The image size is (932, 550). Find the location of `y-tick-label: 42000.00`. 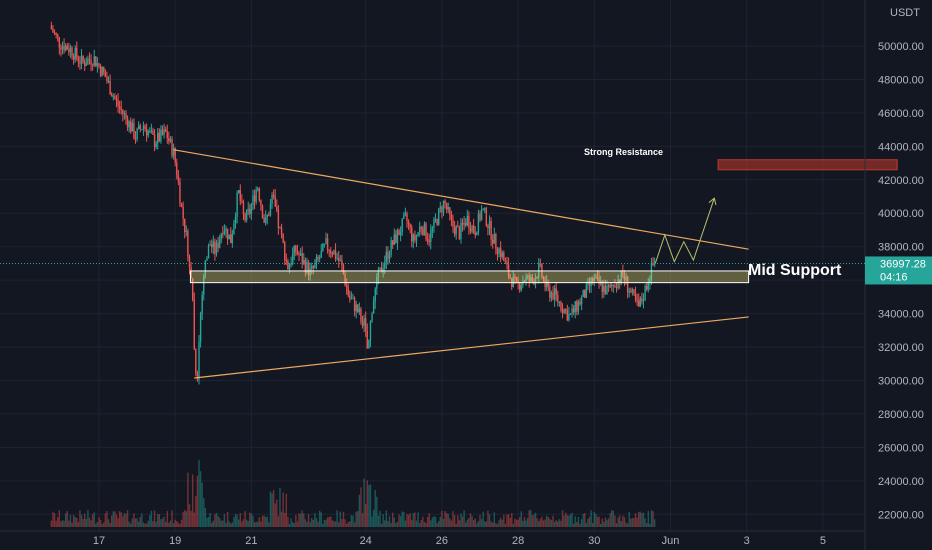

y-tick-label: 42000.00 is located at coordinates (901, 181).